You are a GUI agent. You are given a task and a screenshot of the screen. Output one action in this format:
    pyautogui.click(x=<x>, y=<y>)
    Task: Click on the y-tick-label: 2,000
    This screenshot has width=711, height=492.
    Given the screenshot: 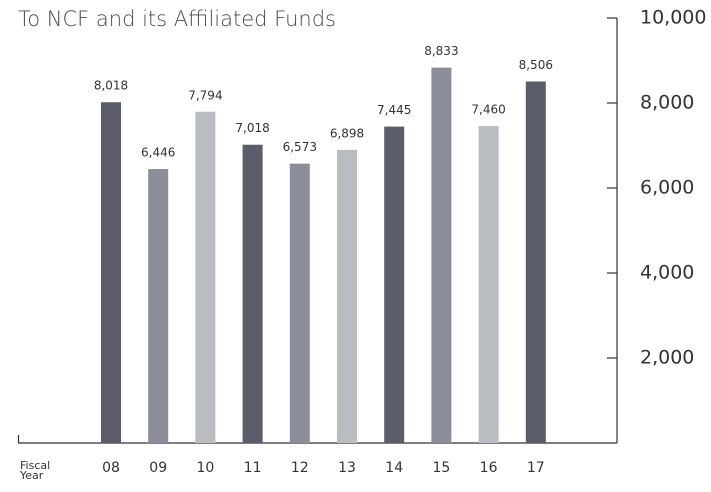 What is the action you would take?
    pyautogui.click(x=667, y=358)
    